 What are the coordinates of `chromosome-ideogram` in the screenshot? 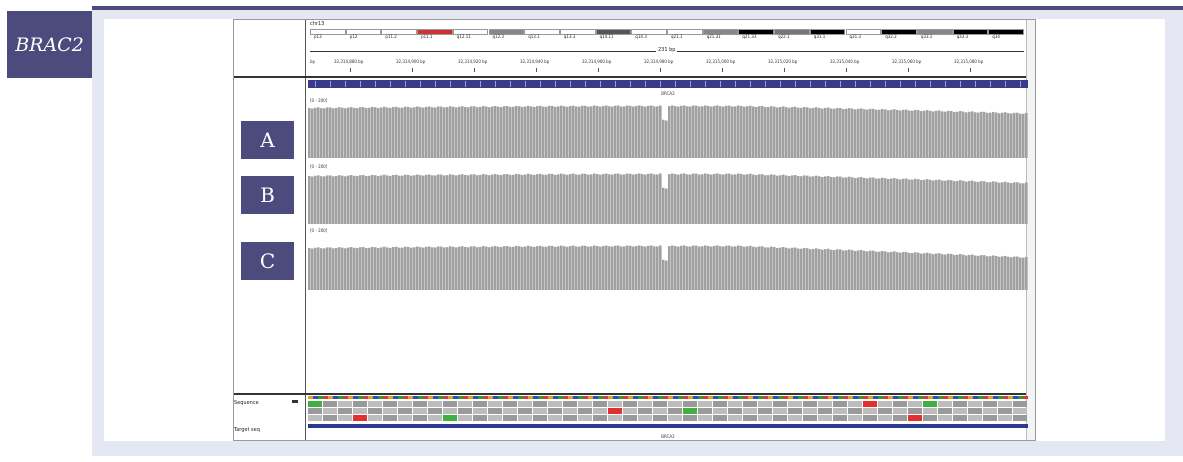 It's located at (667, 32).